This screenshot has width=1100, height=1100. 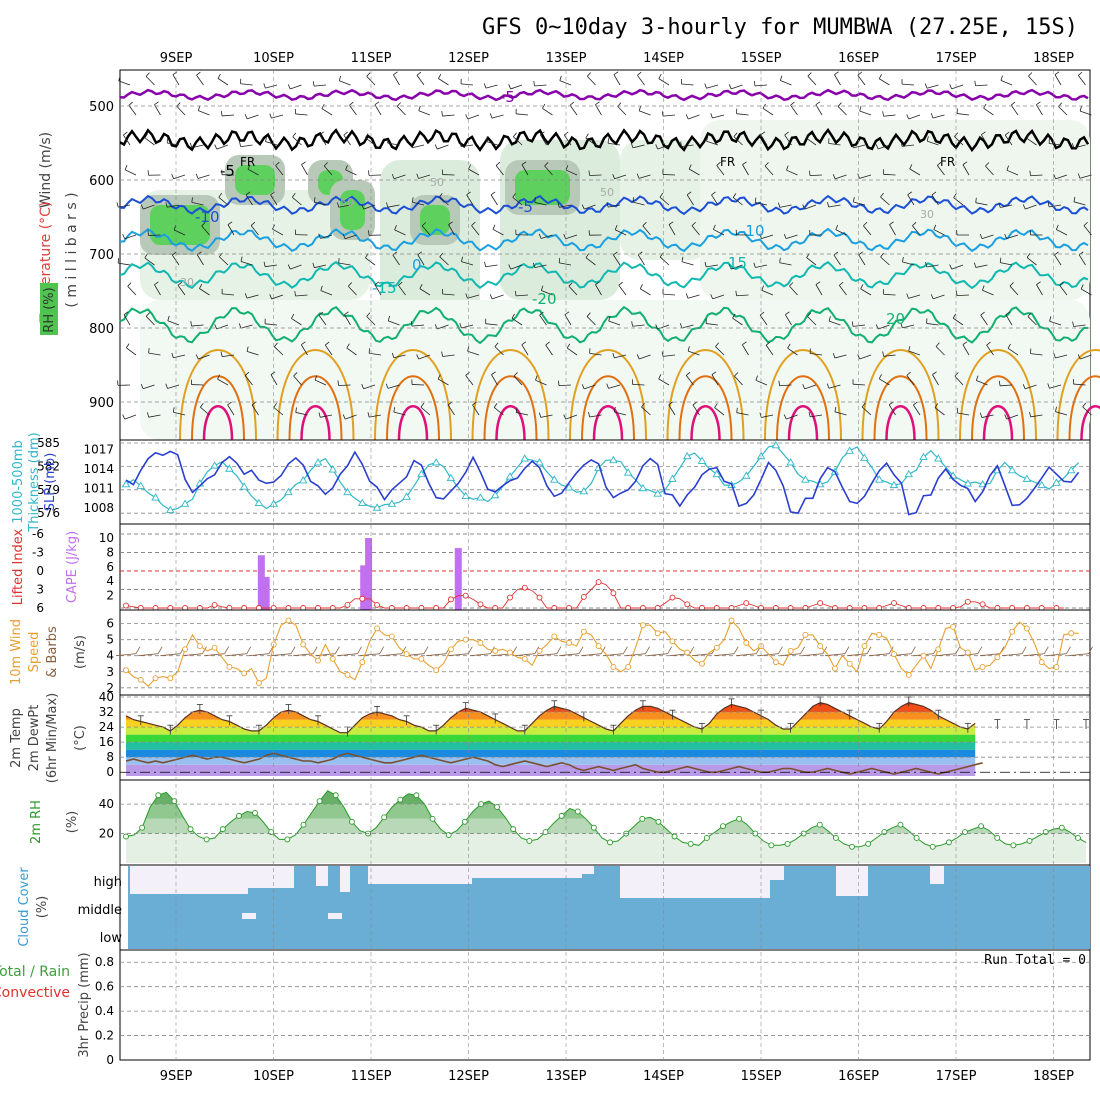 I want to click on temp-tick-32: 32, so click(x=106, y=712).